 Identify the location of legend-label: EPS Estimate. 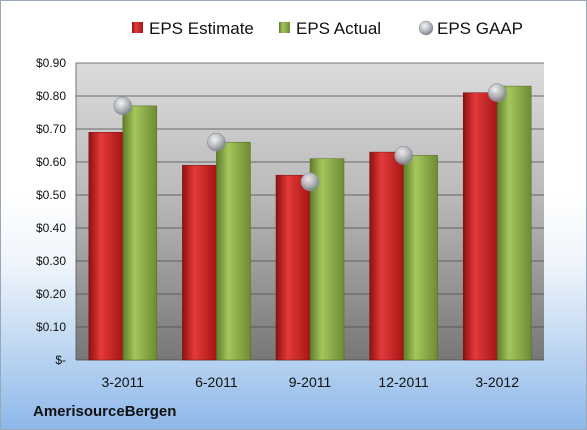
(201, 28).